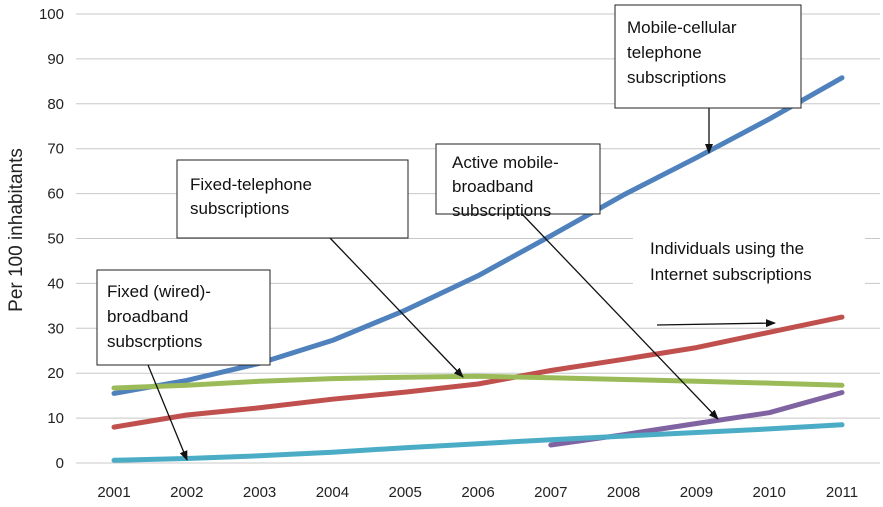  What do you see at coordinates (55, 149) in the screenshot?
I see `y-tick-label: 70` at bounding box center [55, 149].